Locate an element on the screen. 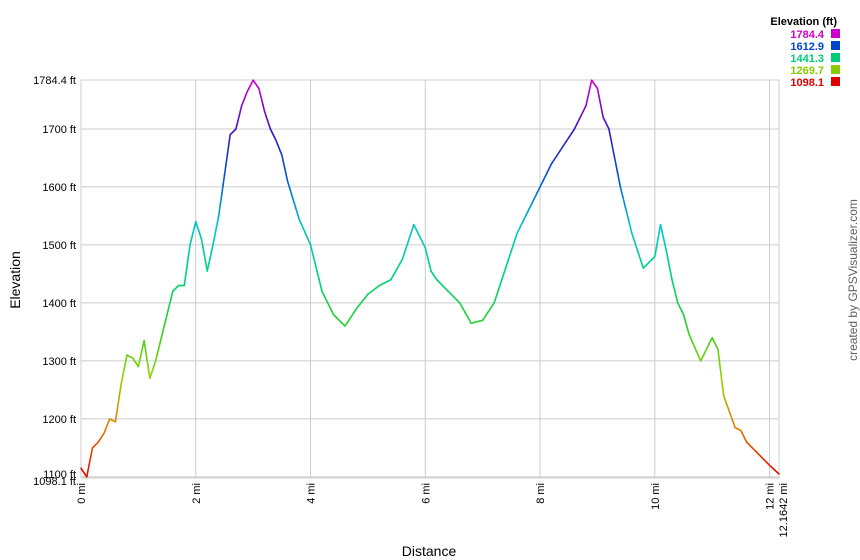  x-tick-label: 4 mi is located at coordinates (312, 493).